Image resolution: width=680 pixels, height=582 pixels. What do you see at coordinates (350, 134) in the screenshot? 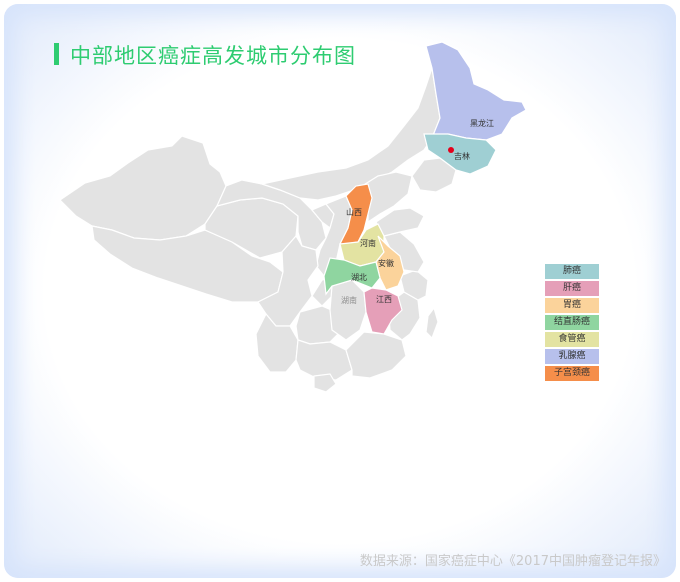
I see `province-inner-mongolia` at bounding box center [350, 134].